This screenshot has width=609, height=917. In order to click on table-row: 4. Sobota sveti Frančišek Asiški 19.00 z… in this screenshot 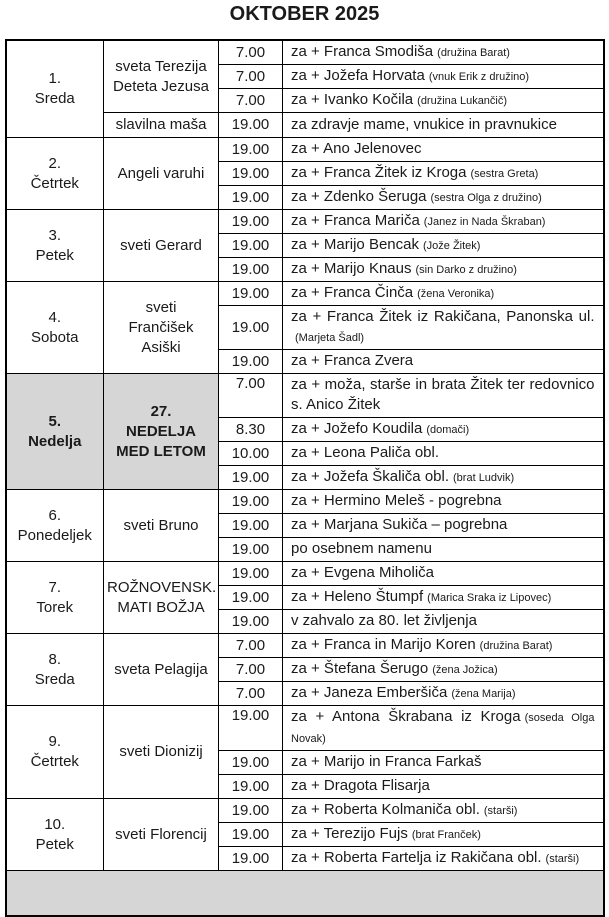, I will do `click(304, 327)`.